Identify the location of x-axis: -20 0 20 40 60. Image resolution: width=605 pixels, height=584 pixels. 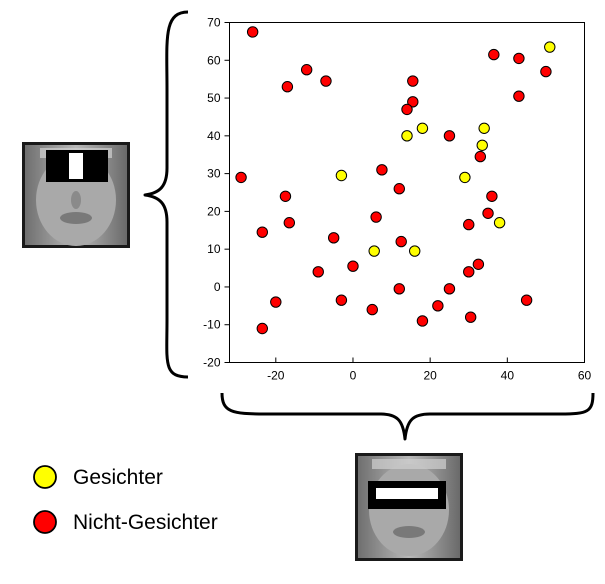
(429, 370).